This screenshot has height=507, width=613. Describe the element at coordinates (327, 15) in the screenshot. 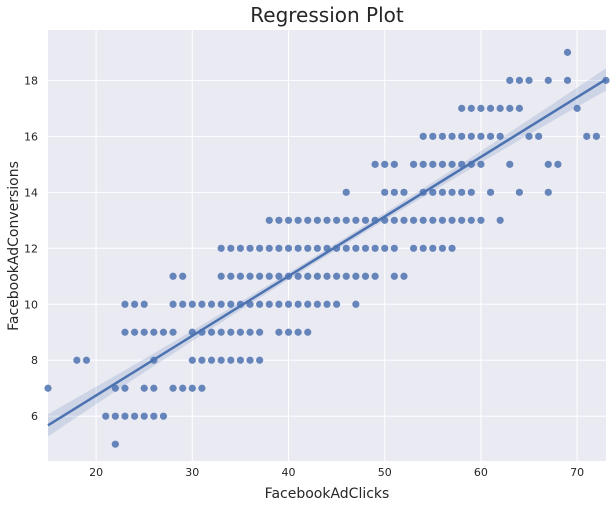

I see `chart-title: Regression Plot` at that location.